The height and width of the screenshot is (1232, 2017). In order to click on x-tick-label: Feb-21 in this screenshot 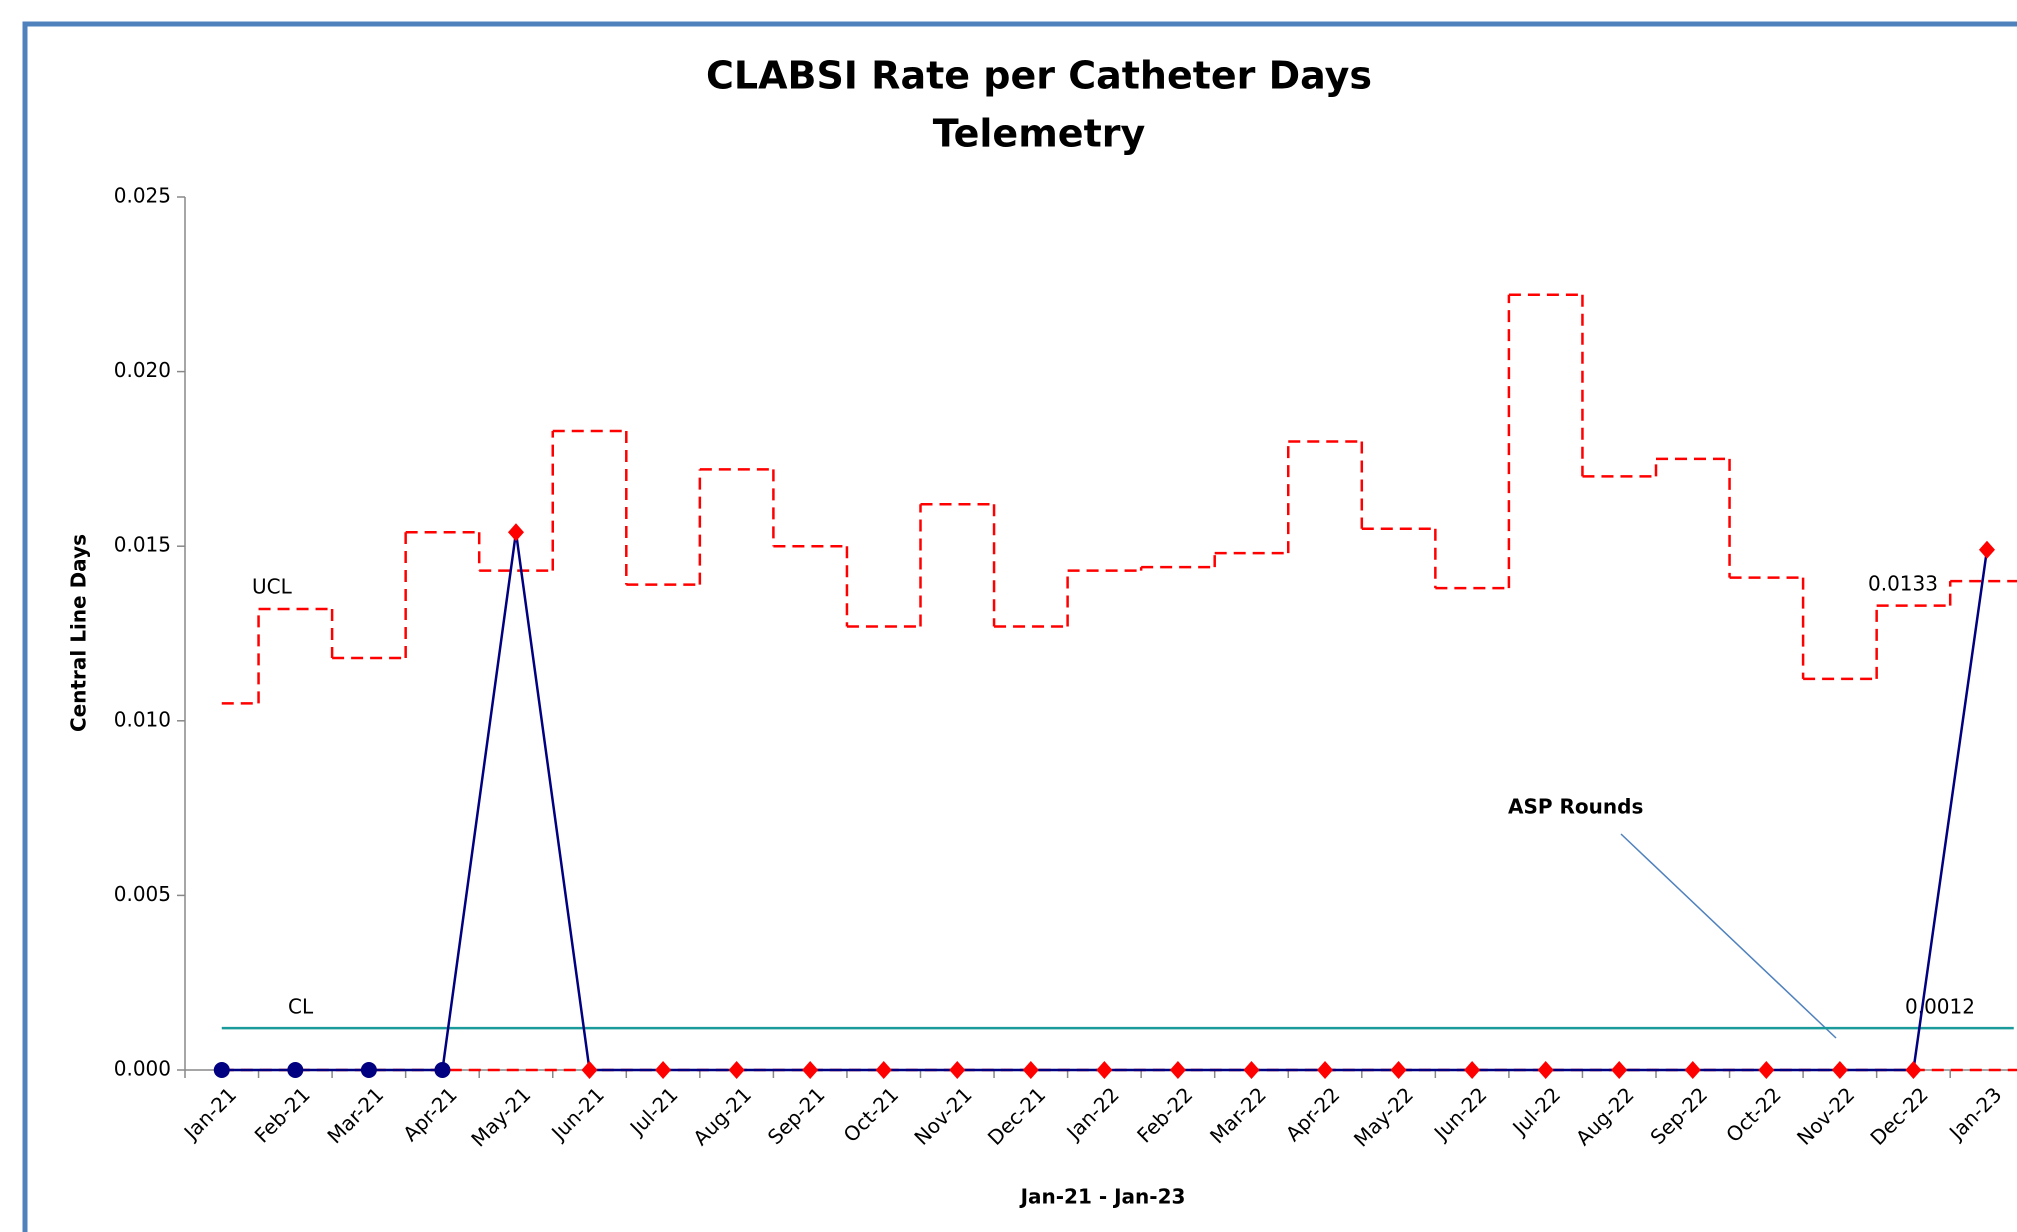, I will do `click(282, 1114)`.